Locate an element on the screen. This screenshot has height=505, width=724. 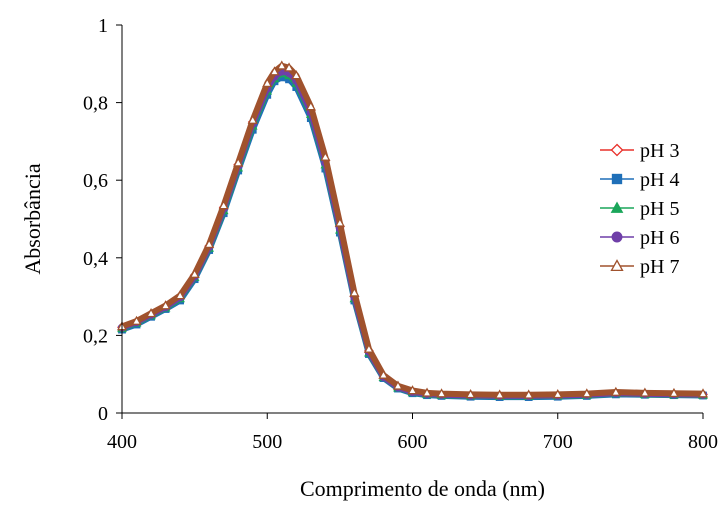
y-tick-label: 0,2 is located at coordinates (95, 336).